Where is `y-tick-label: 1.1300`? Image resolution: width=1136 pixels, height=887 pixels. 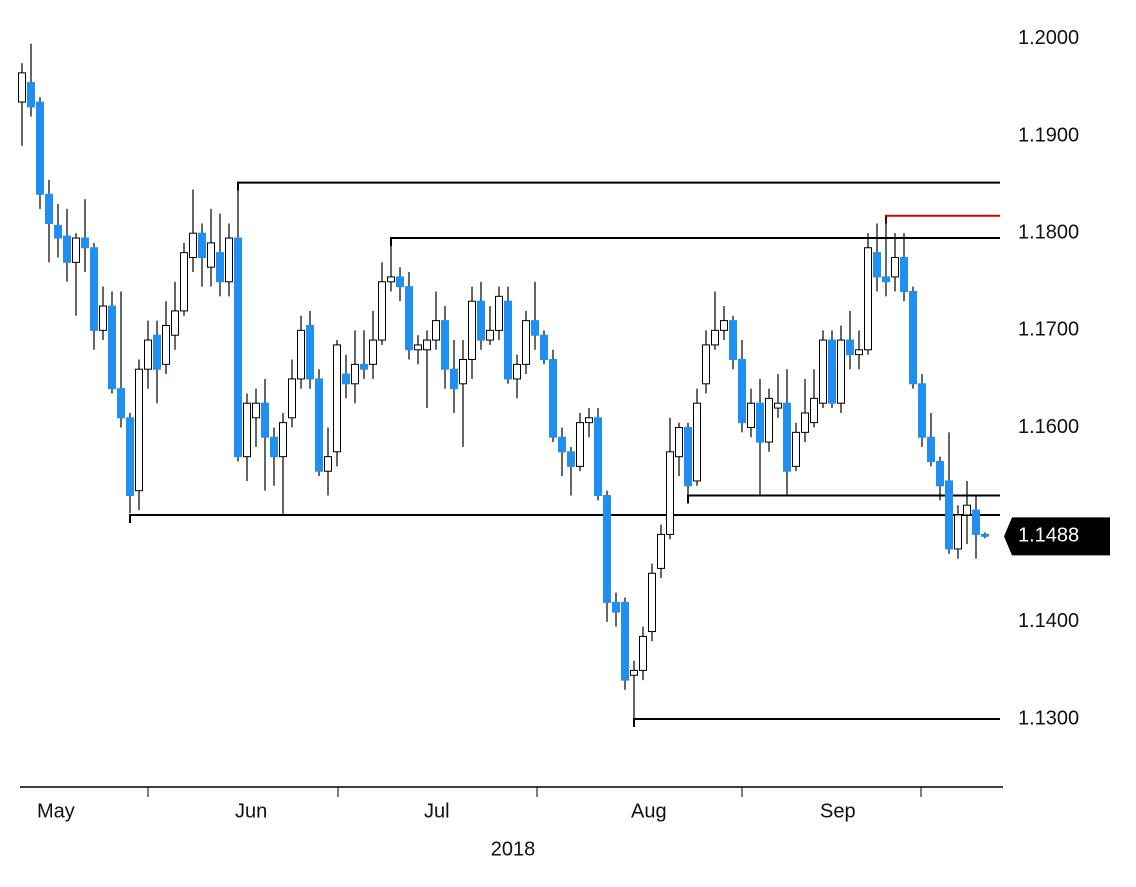 y-tick-label: 1.1300 is located at coordinates (1048, 718).